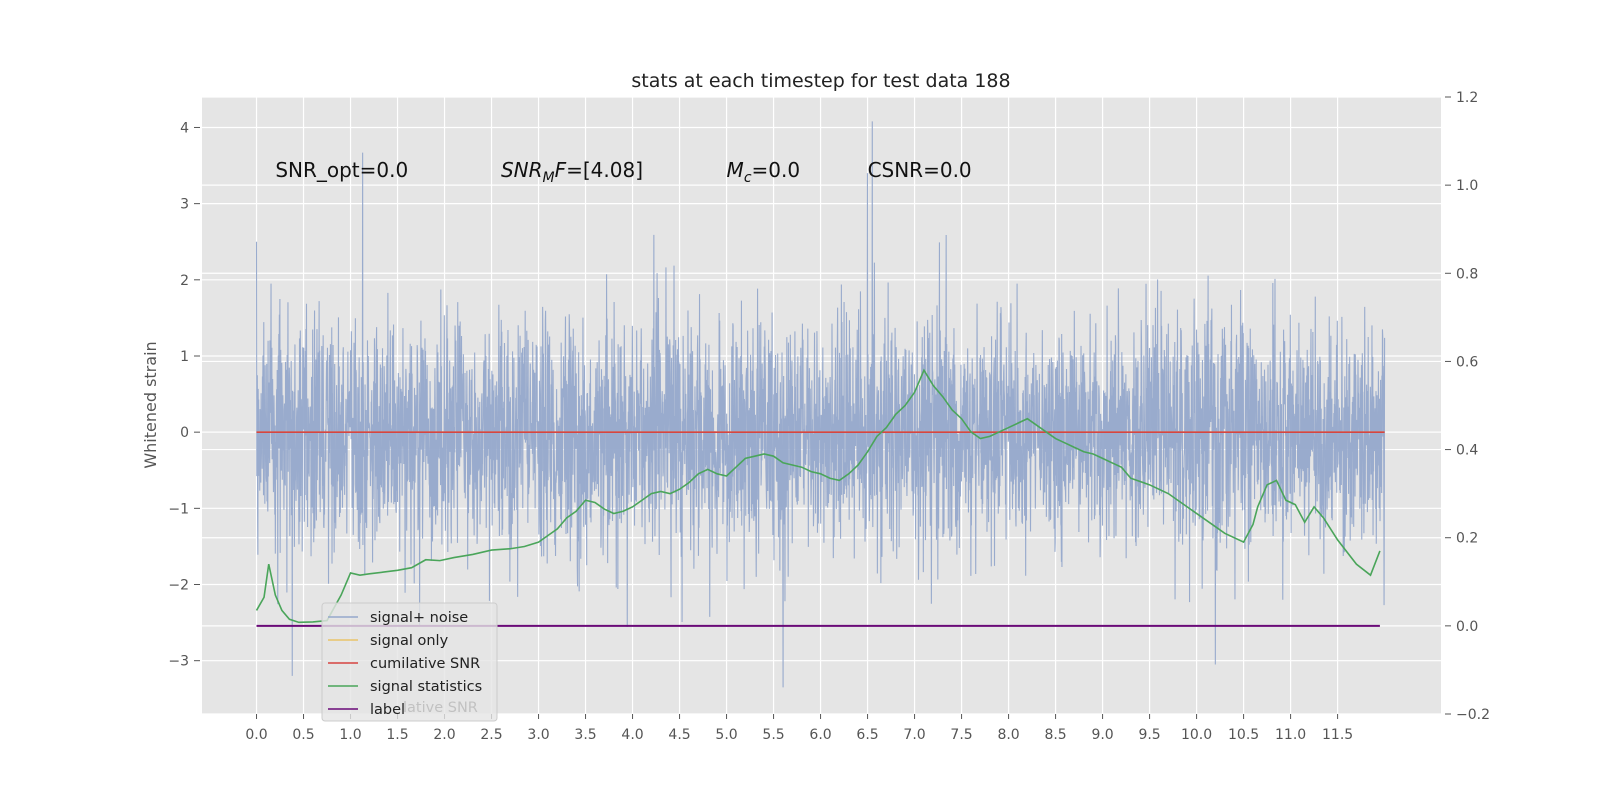 This screenshot has width=1600, height=800. Describe the element at coordinates (1467, 274) in the screenshot. I see `y2-tick-label: 0.8` at that location.